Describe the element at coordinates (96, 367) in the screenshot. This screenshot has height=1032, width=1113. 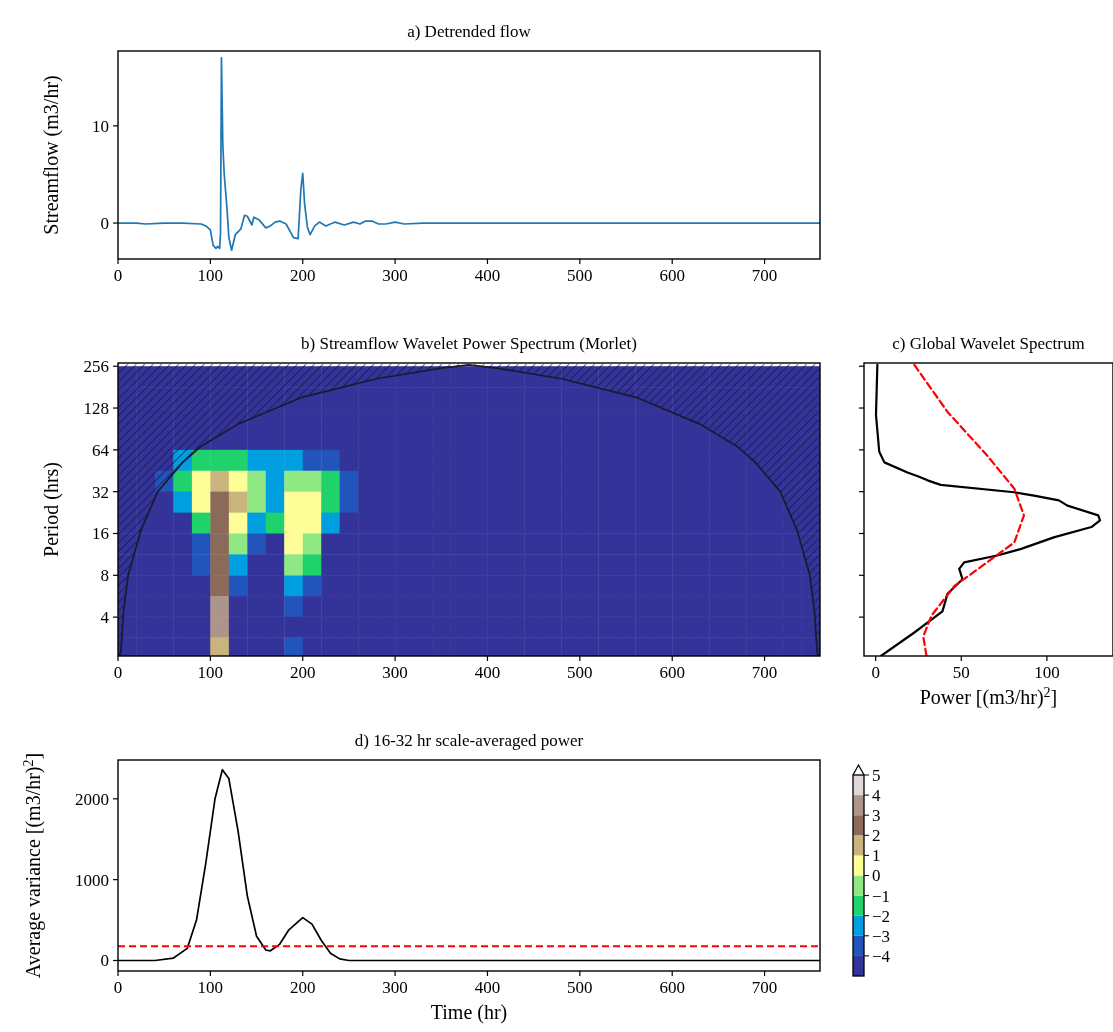
I see `y-tick-label: 256` at that location.